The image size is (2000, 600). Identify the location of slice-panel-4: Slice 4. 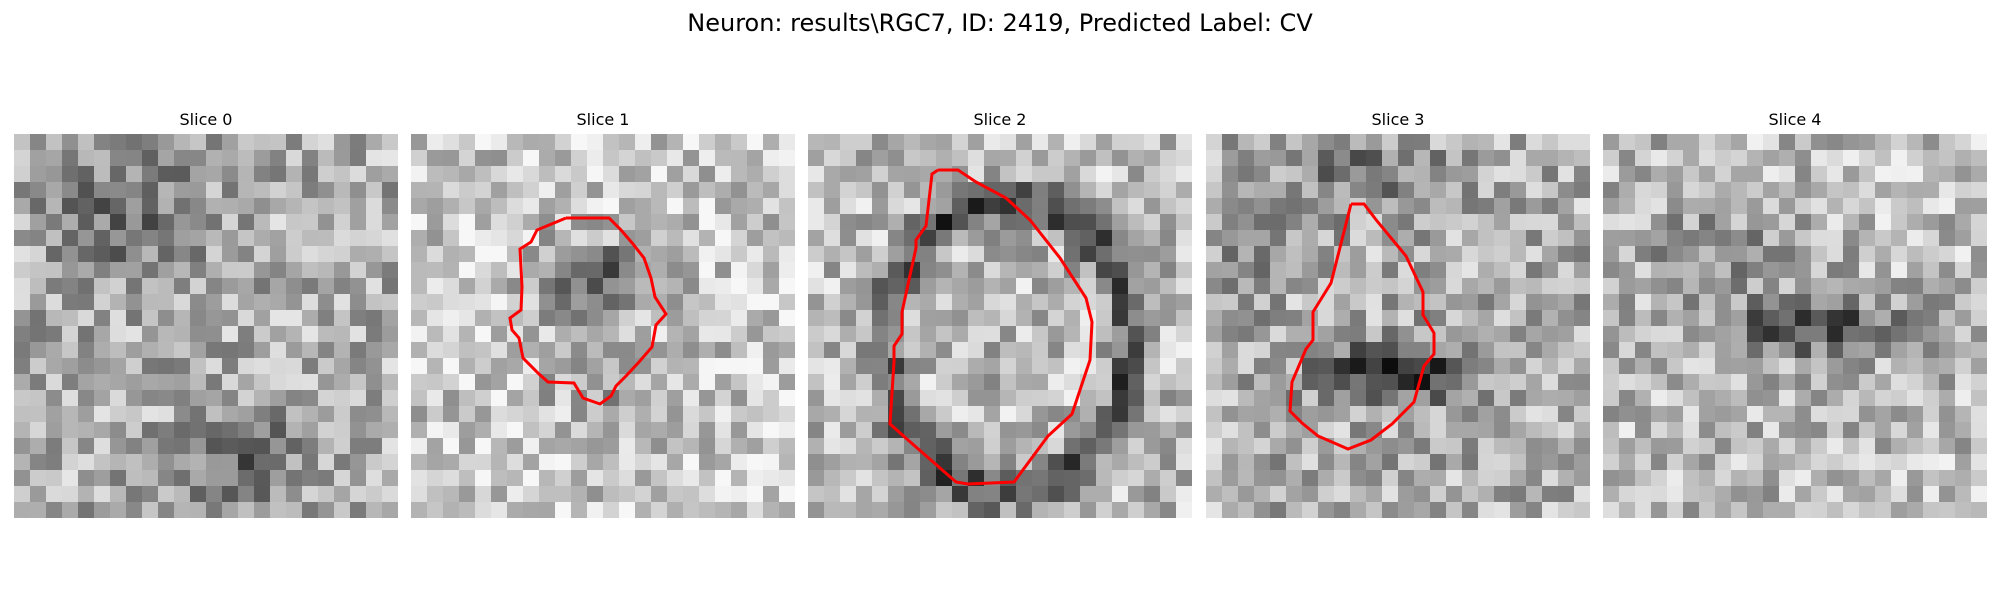
(1795, 312).